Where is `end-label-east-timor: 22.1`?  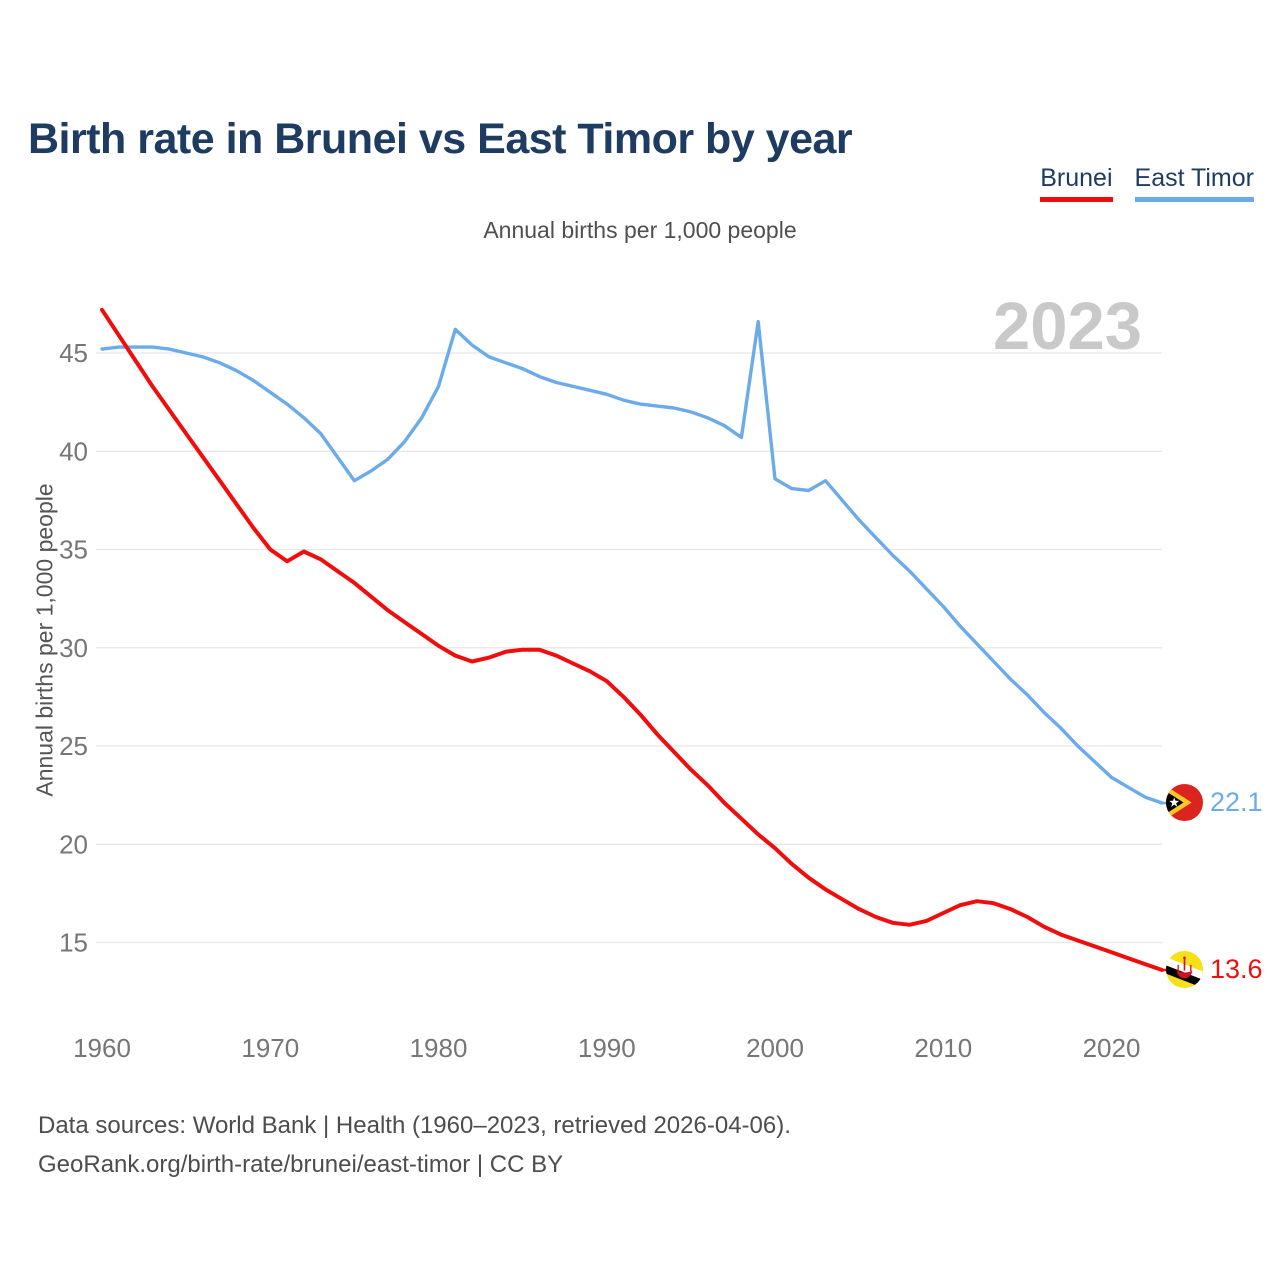 end-label-east-timor: 22.1 is located at coordinates (1214, 802).